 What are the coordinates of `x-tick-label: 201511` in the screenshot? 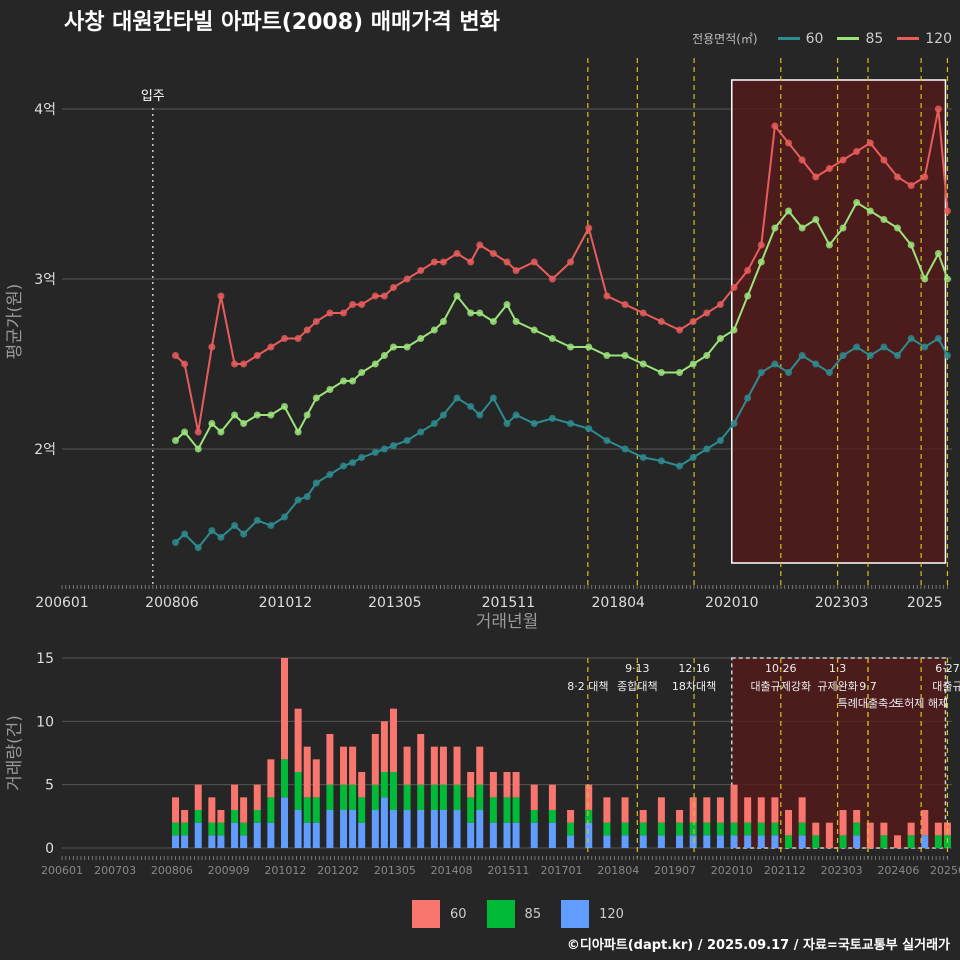 It's located at (508, 603).